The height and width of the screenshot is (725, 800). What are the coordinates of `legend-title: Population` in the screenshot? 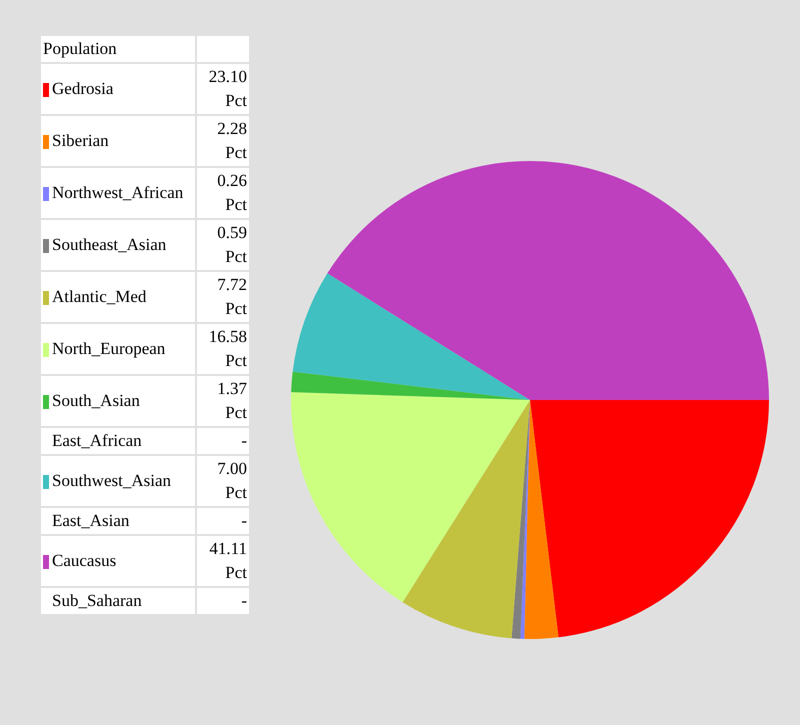 It's located at (118, 49).